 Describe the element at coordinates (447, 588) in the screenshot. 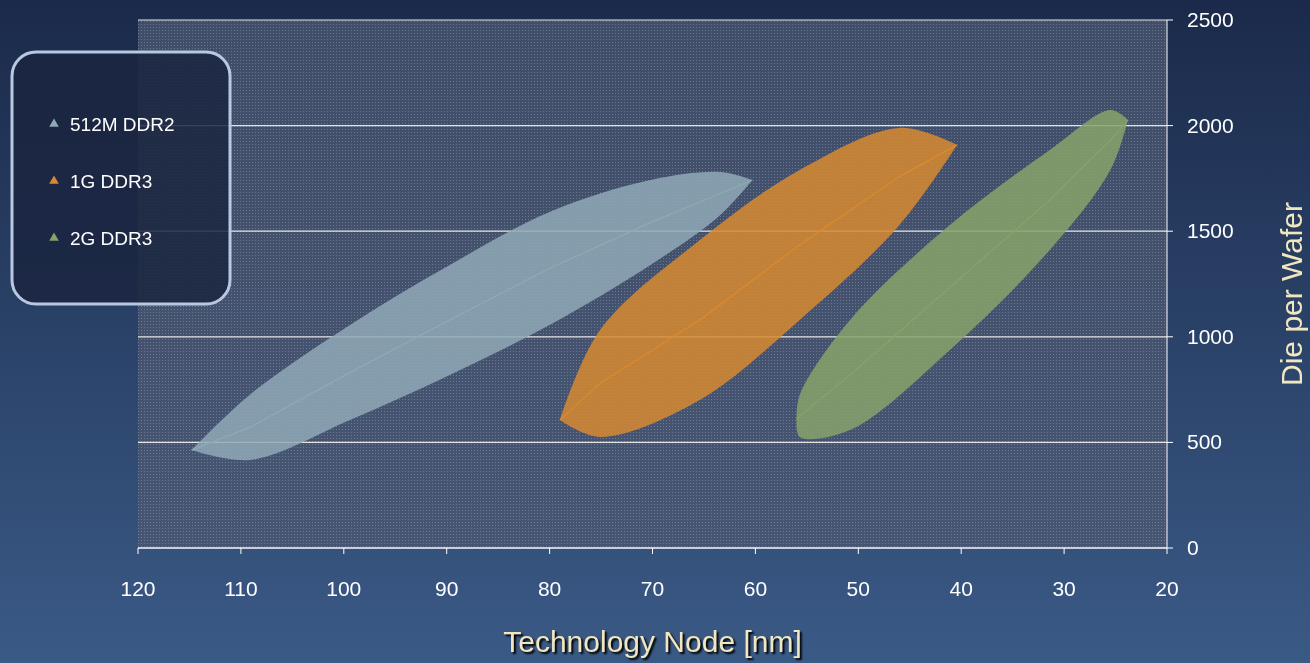

I see `x-tick-label: 90` at that location.